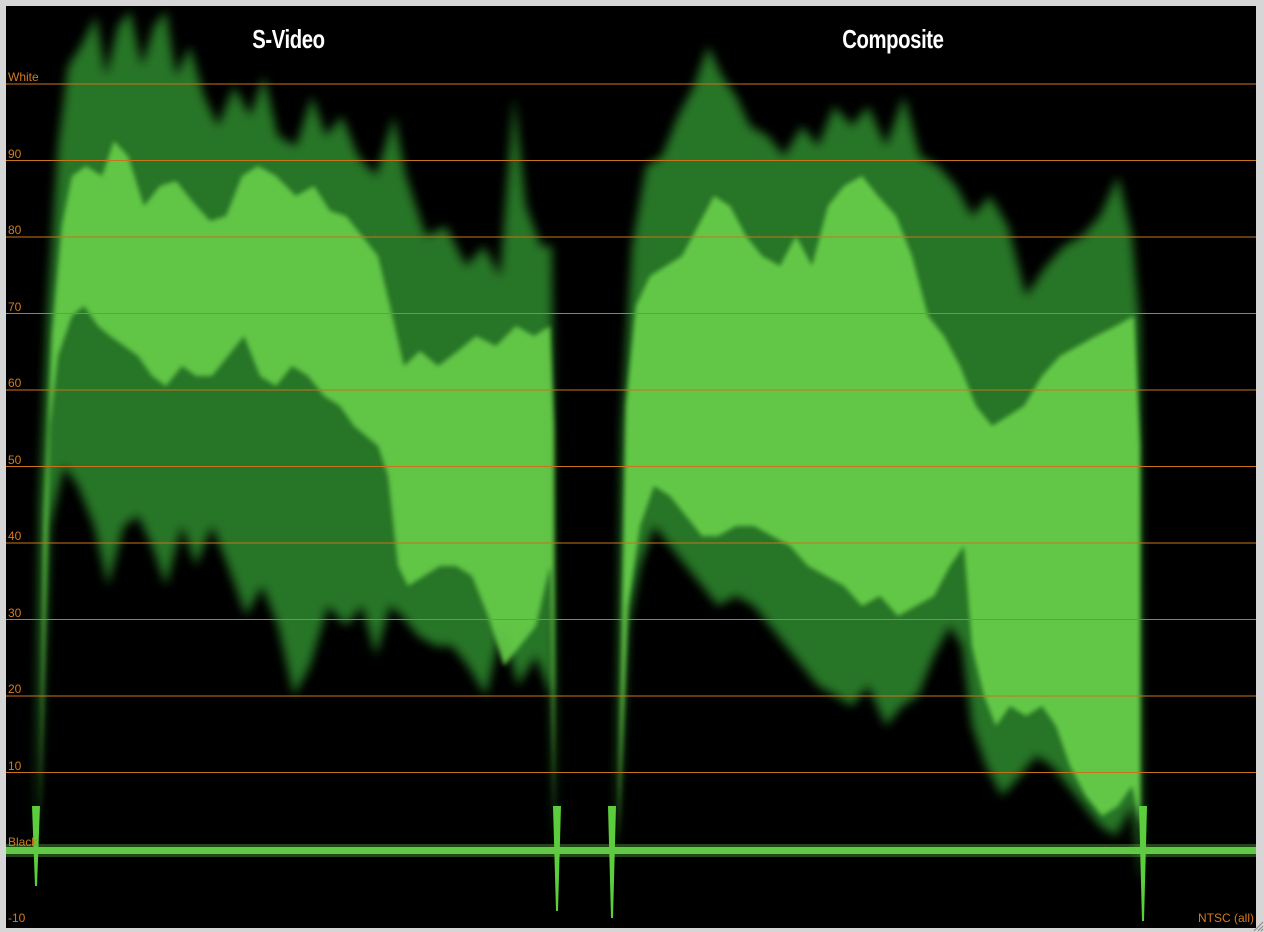 The width and height of the screenshot is (1264, 932). I want to click on scale-label-70: 70, so click(15, 306).